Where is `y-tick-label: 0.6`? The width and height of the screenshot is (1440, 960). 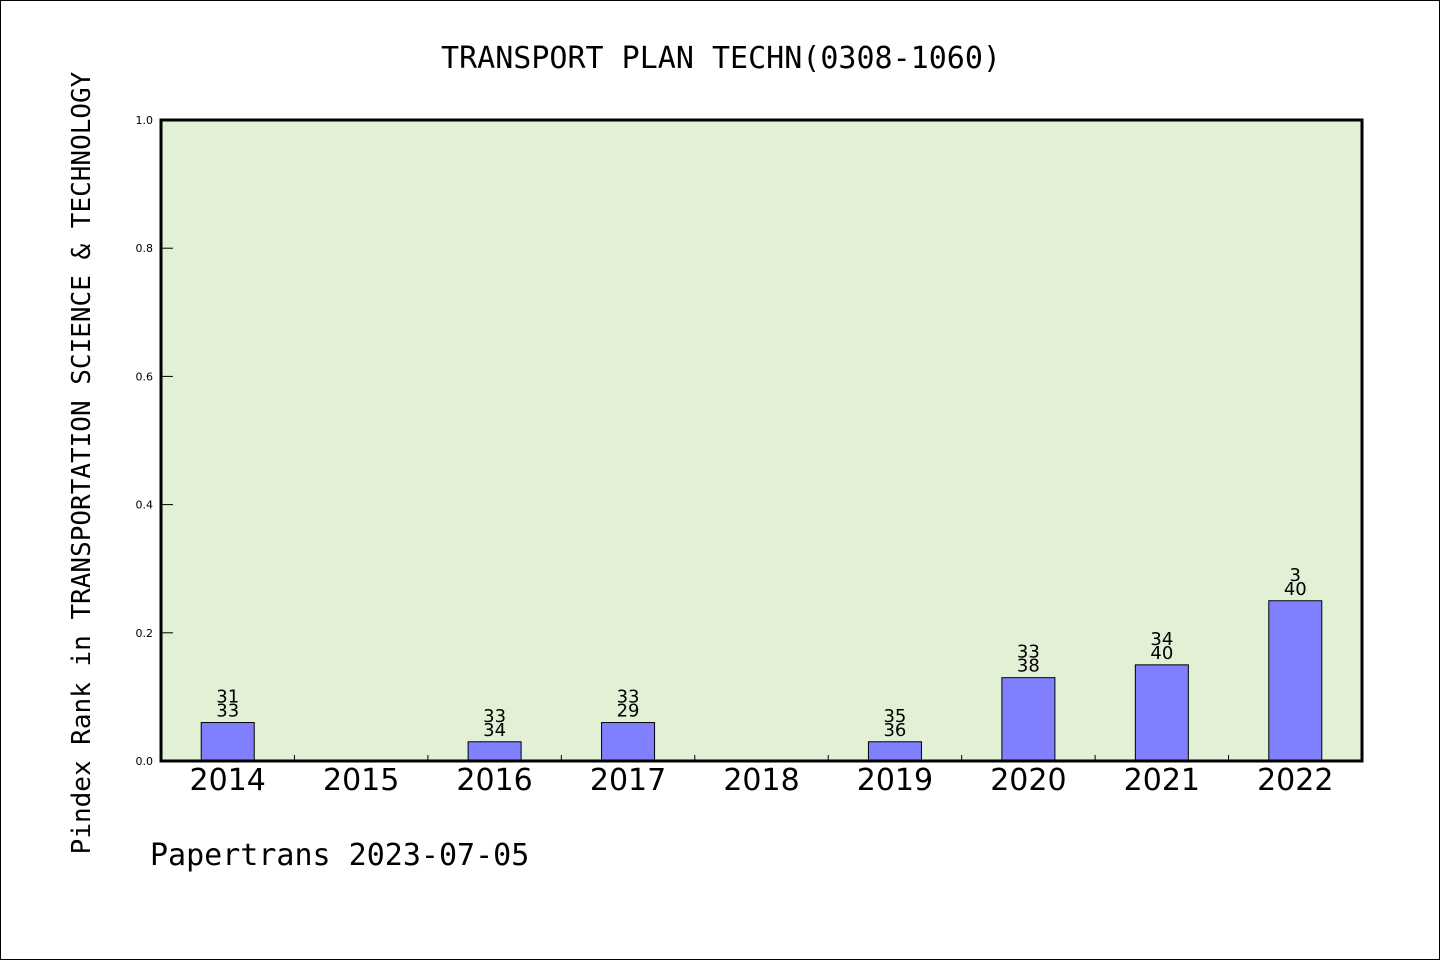
y-tick-label: 0.6 is located at coordinates (145, 376).